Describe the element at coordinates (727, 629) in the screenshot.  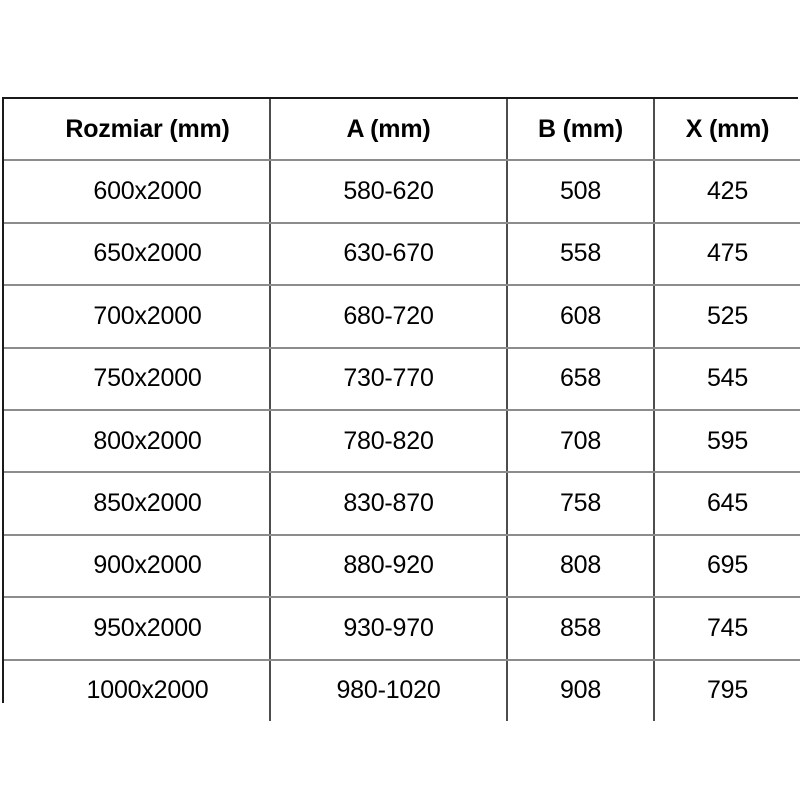
I see `cell-x: 745` at that location.